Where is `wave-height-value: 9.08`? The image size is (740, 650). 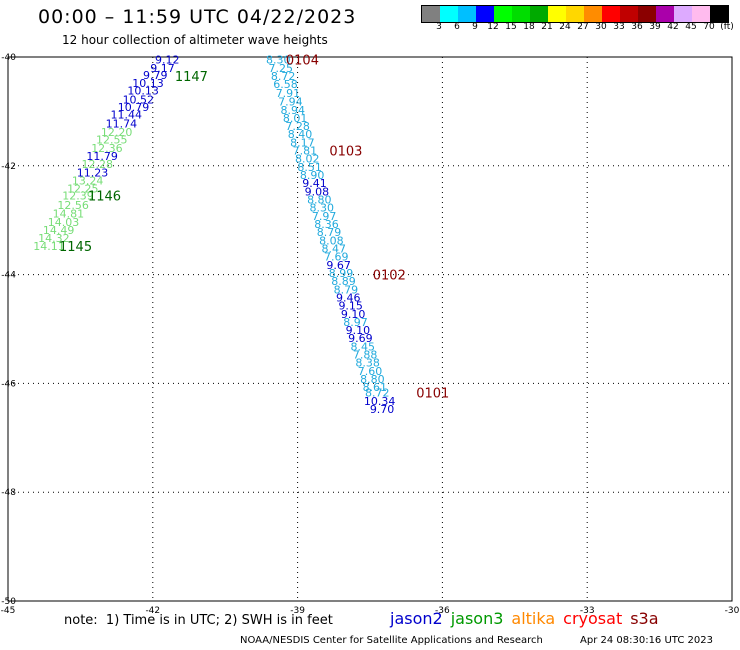
wave-height-value: 9.08 is located at coordinates (317, 191).